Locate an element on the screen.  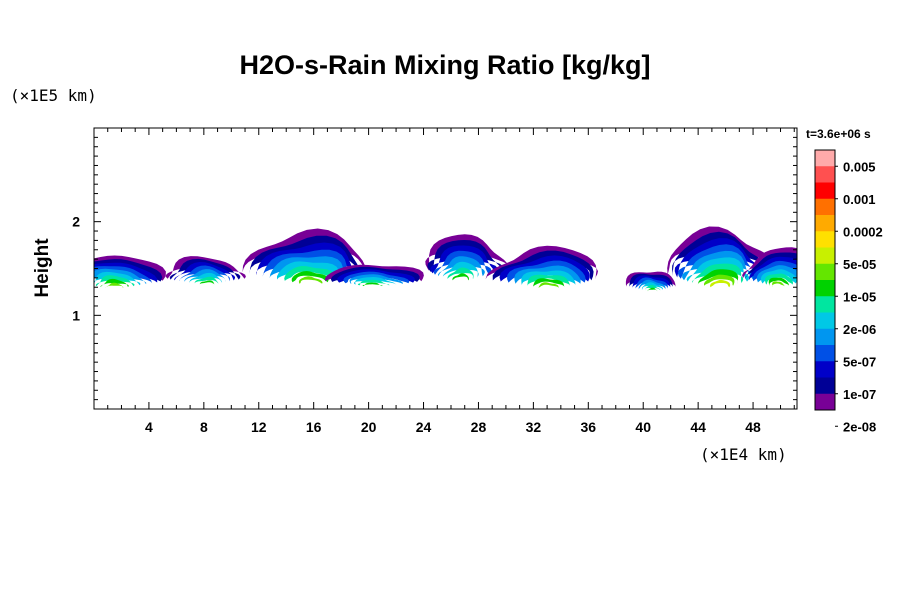
y-tick-label: 2 is located at coordinates (76, 222).